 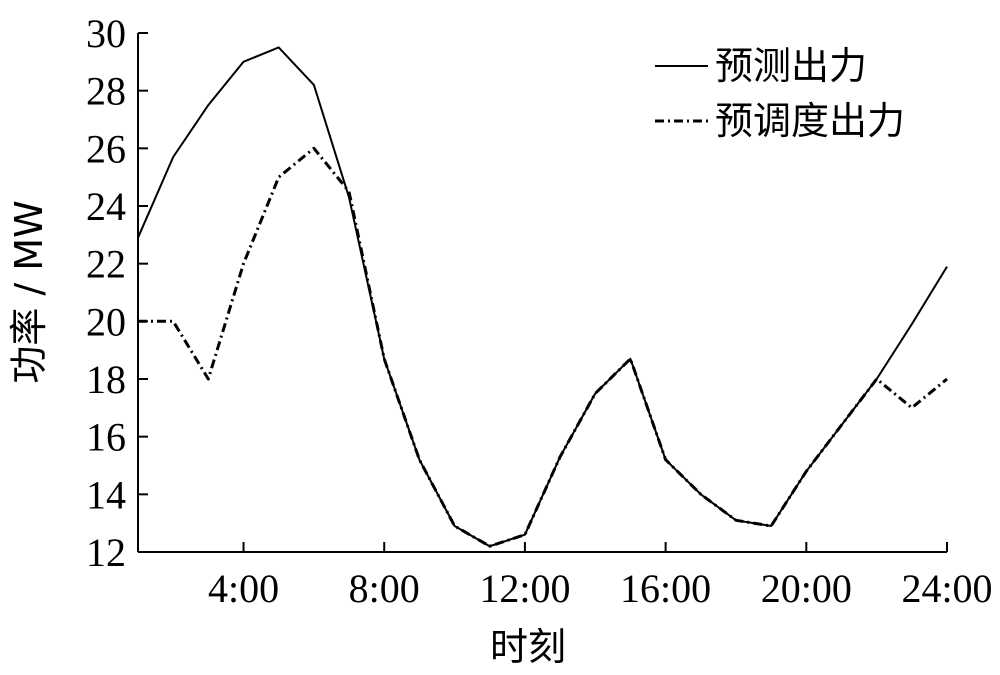 What do you see at coordinates (600, 576) in the screenshot?
I see `x-ticks: 4:00 8:00 12:00 16:00 20:00 24:00` at bounding box center [600, 576].